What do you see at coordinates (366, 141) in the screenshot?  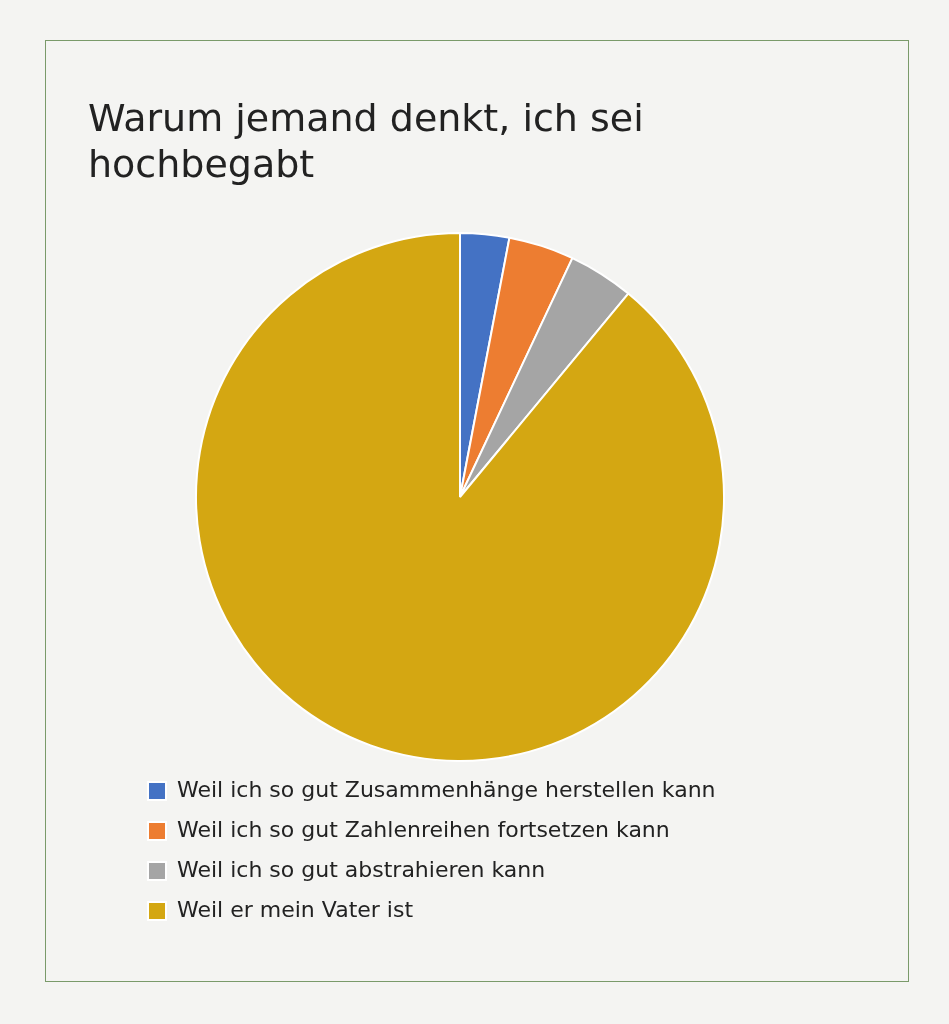 I see `chart-title: Warum jemand denkt, ich sei hochbegabt` at bounding box center [366, 141].